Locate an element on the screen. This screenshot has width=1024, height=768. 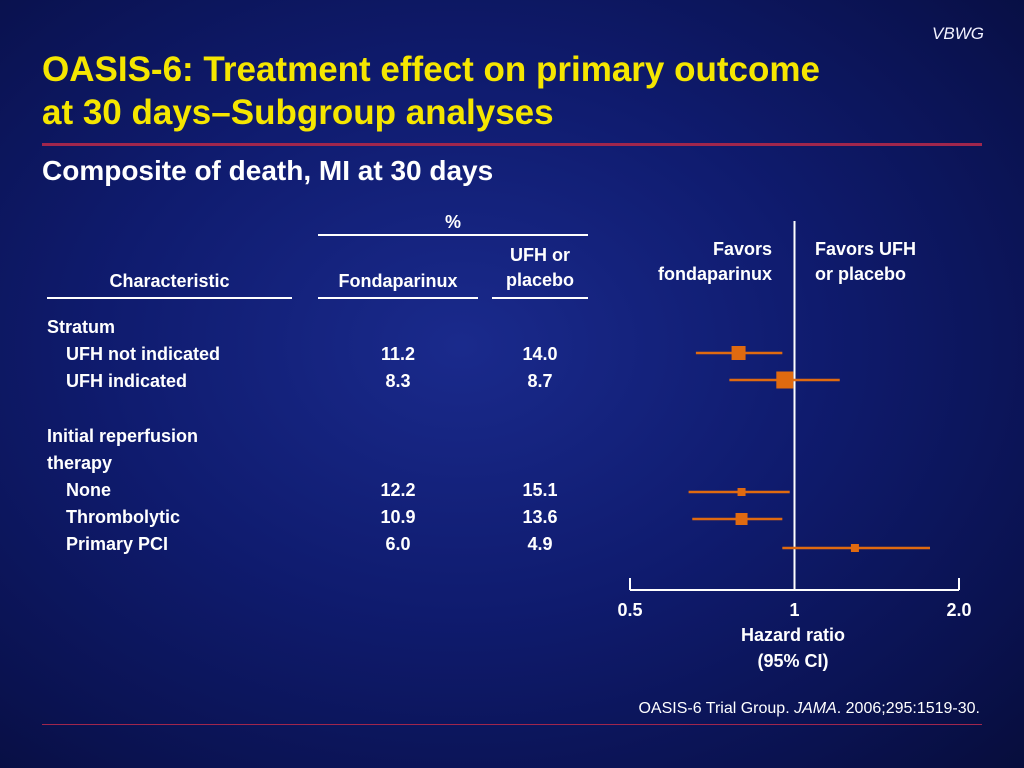
favors-left-line-1: Favors is located at coordinates (742, 249).